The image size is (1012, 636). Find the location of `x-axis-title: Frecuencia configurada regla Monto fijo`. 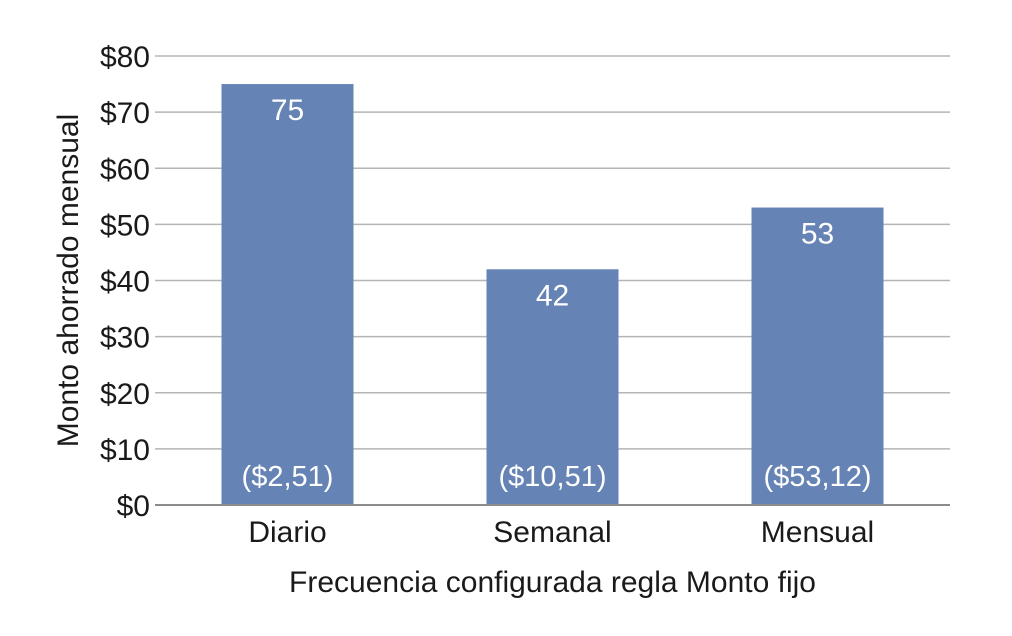

x-axis-title: Frecuencia configurada regla Monto fijo is located at coordinates (552, 582).